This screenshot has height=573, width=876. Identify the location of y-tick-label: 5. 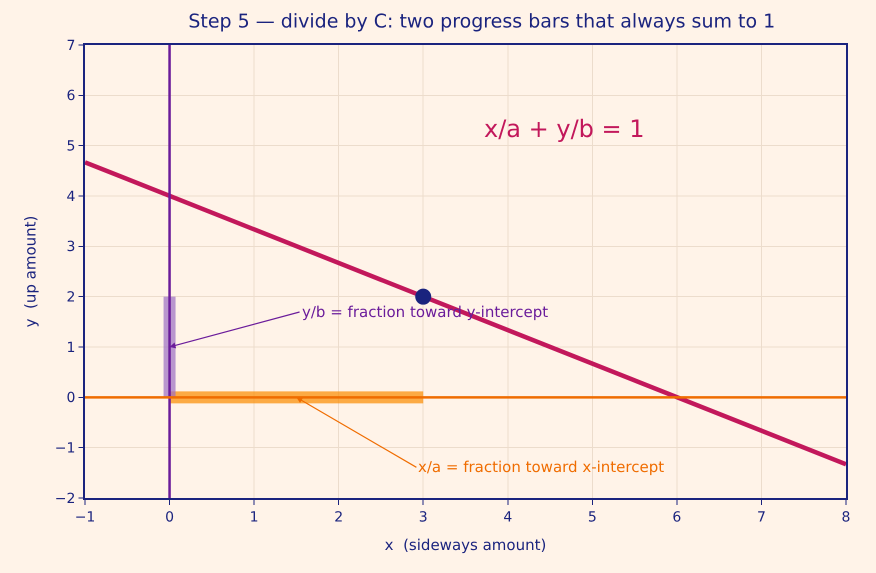
(71, 146).